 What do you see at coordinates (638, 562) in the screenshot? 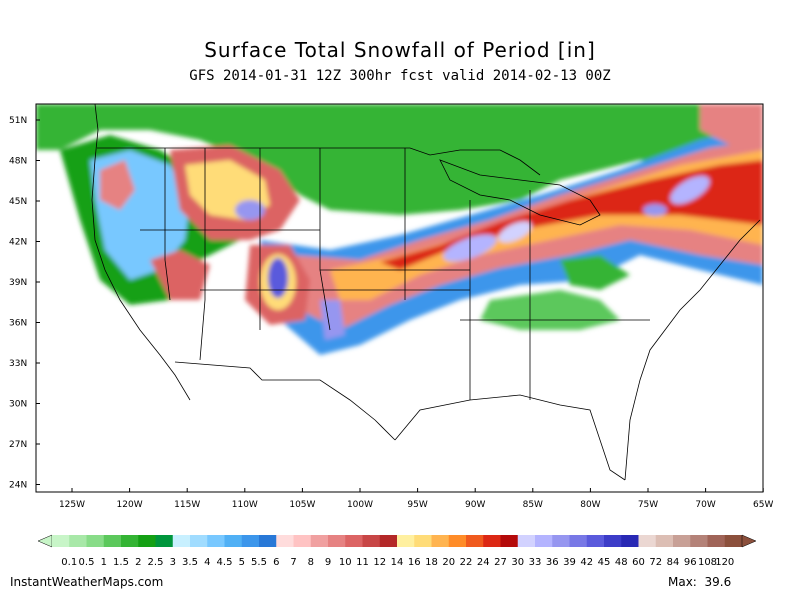
I see `legend-label: 60` at bounding box center [638, 562].